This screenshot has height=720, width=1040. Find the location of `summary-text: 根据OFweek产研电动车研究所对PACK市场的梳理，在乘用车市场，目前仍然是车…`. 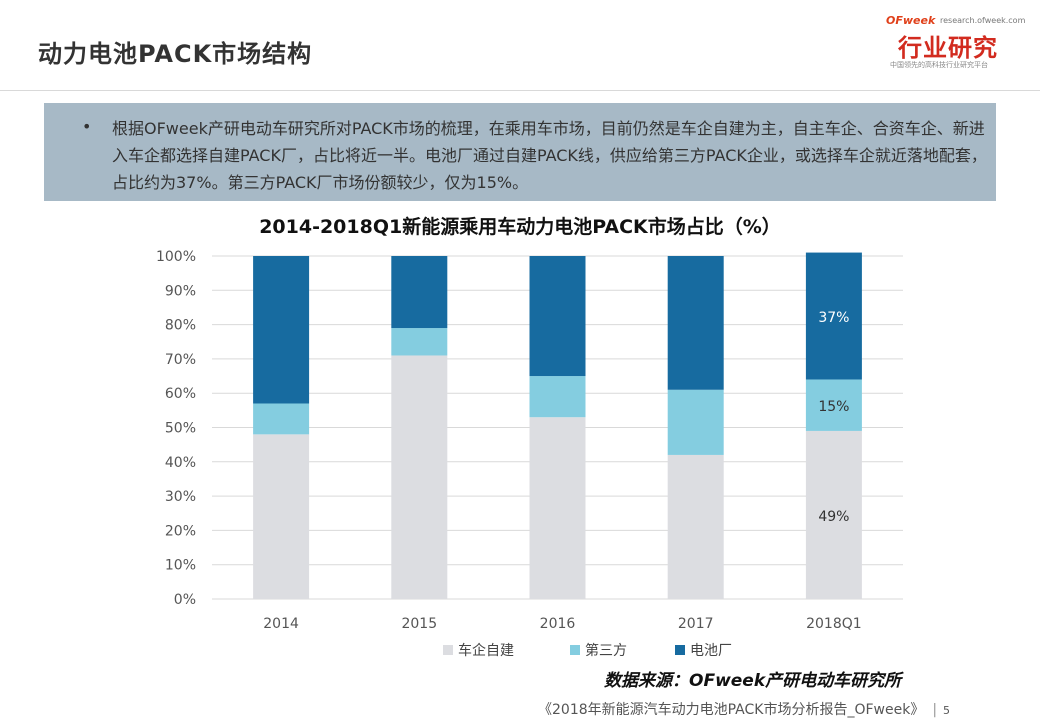

summary-text: 根据OFweek产研电动车研究所对PACK市场的梳理，在乘用车市场，目前仍然是车… is located at coordinates (549, 155).